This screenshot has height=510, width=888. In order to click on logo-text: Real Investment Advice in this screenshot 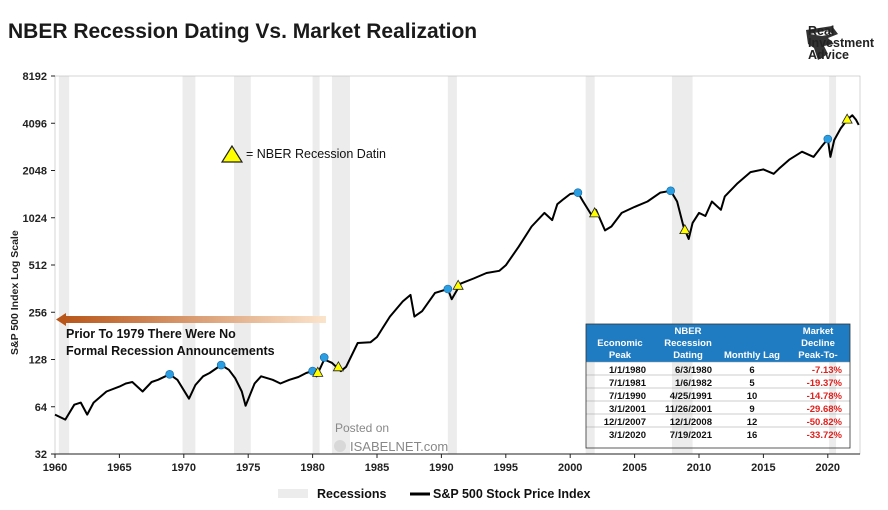, I will do `click(841, 43)`.